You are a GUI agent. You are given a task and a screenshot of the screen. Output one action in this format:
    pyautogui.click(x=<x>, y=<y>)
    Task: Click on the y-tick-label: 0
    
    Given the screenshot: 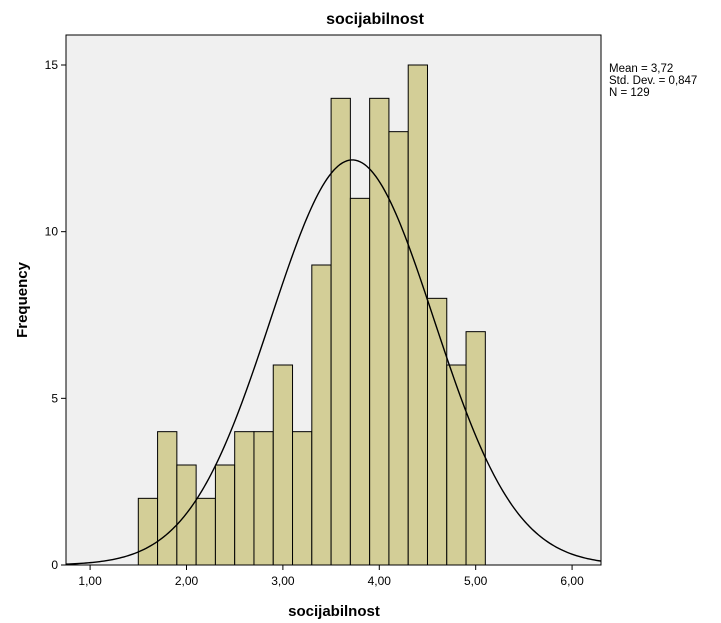 What is the action you would take?
    pyautogui.click(x=54, y=565)
    